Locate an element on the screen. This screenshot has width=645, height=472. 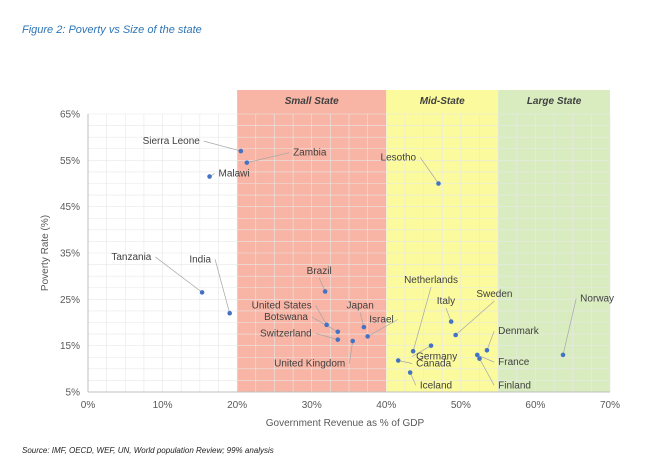
point-label: Japan is located at coordinates (360, 306).